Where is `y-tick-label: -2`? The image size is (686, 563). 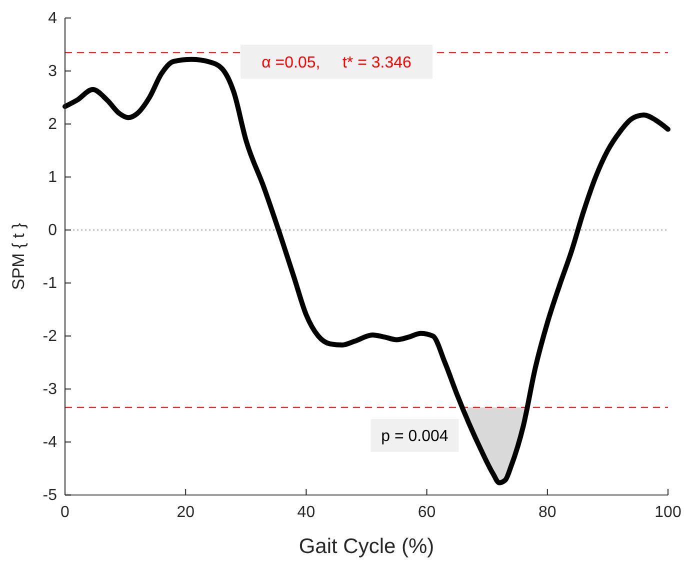
y-tick-label: -2 is located at coordinates (50, 336).